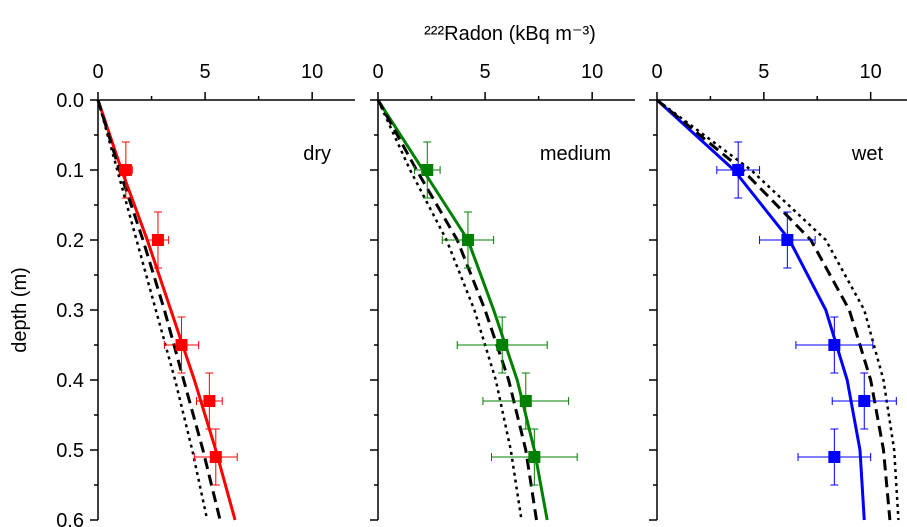 This screenshot has width=907, height=527. I want to click on panel-label: medium, so click(575, 154).